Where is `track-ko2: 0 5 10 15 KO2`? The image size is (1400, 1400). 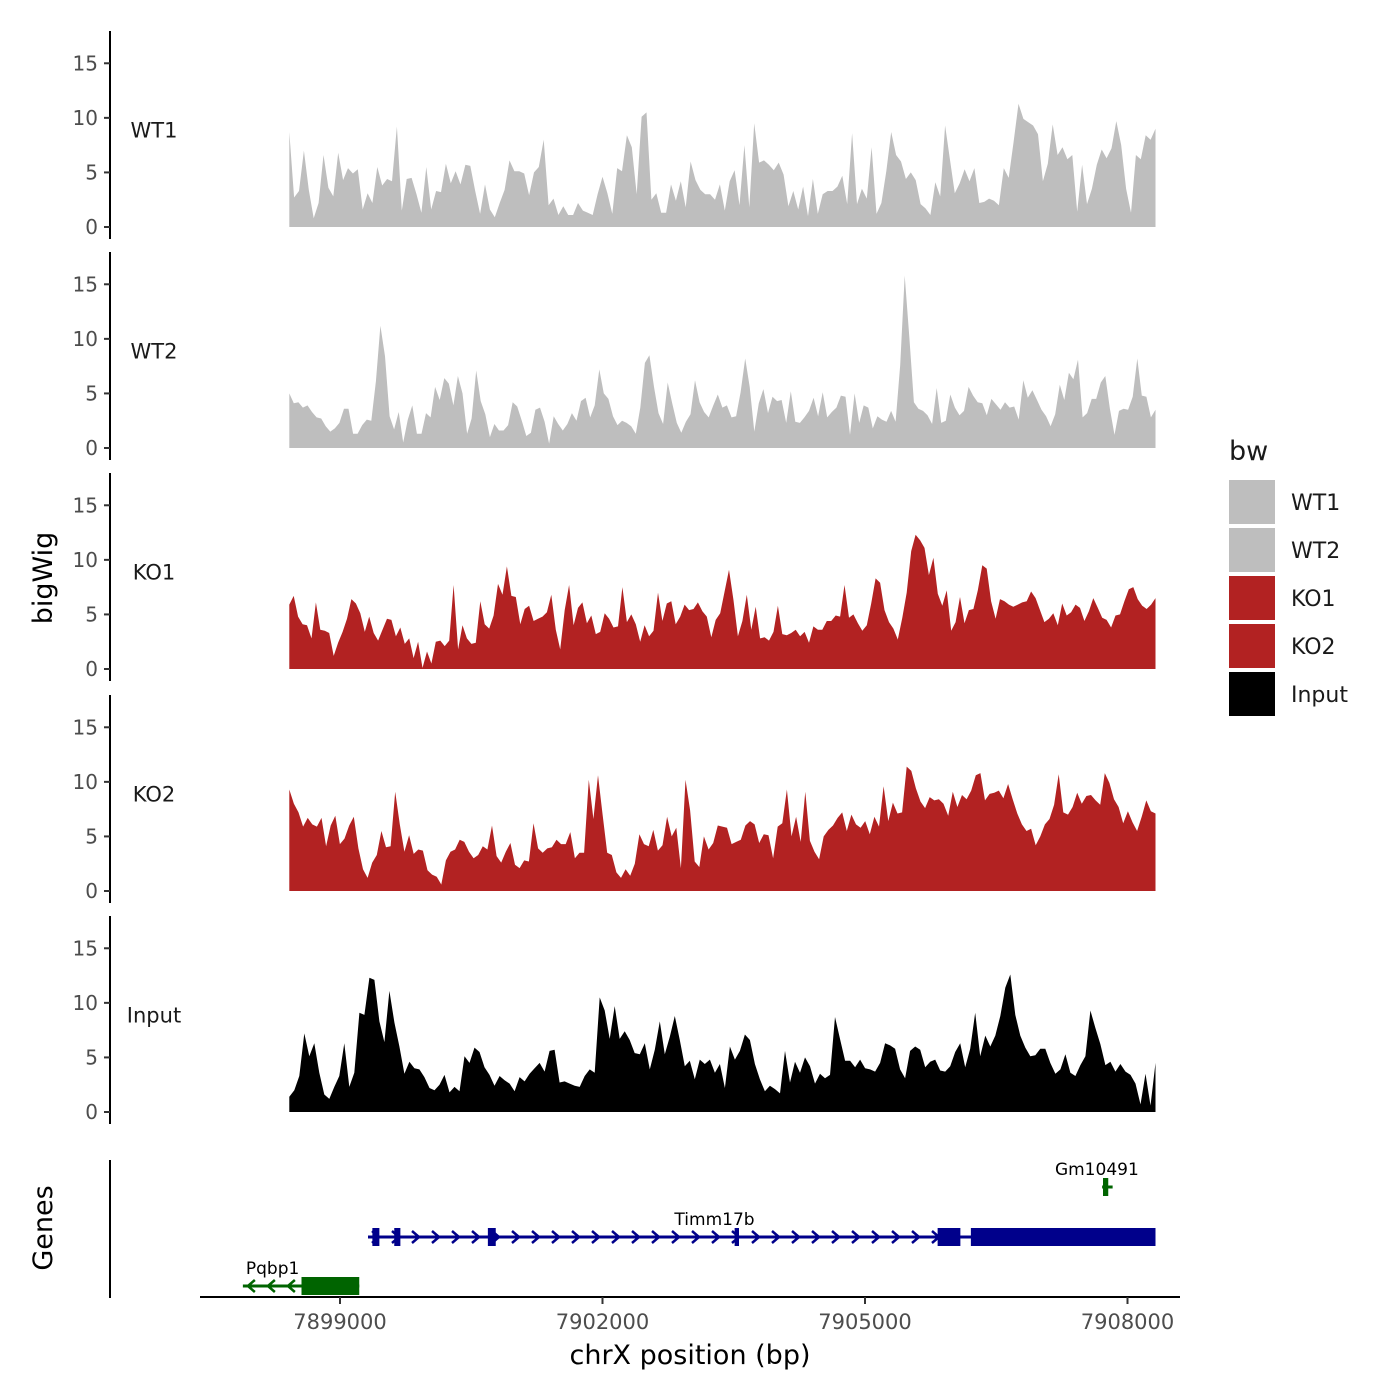
track-ko2: 0 5 10 15 KO2 is located at coordinates (614, 799).